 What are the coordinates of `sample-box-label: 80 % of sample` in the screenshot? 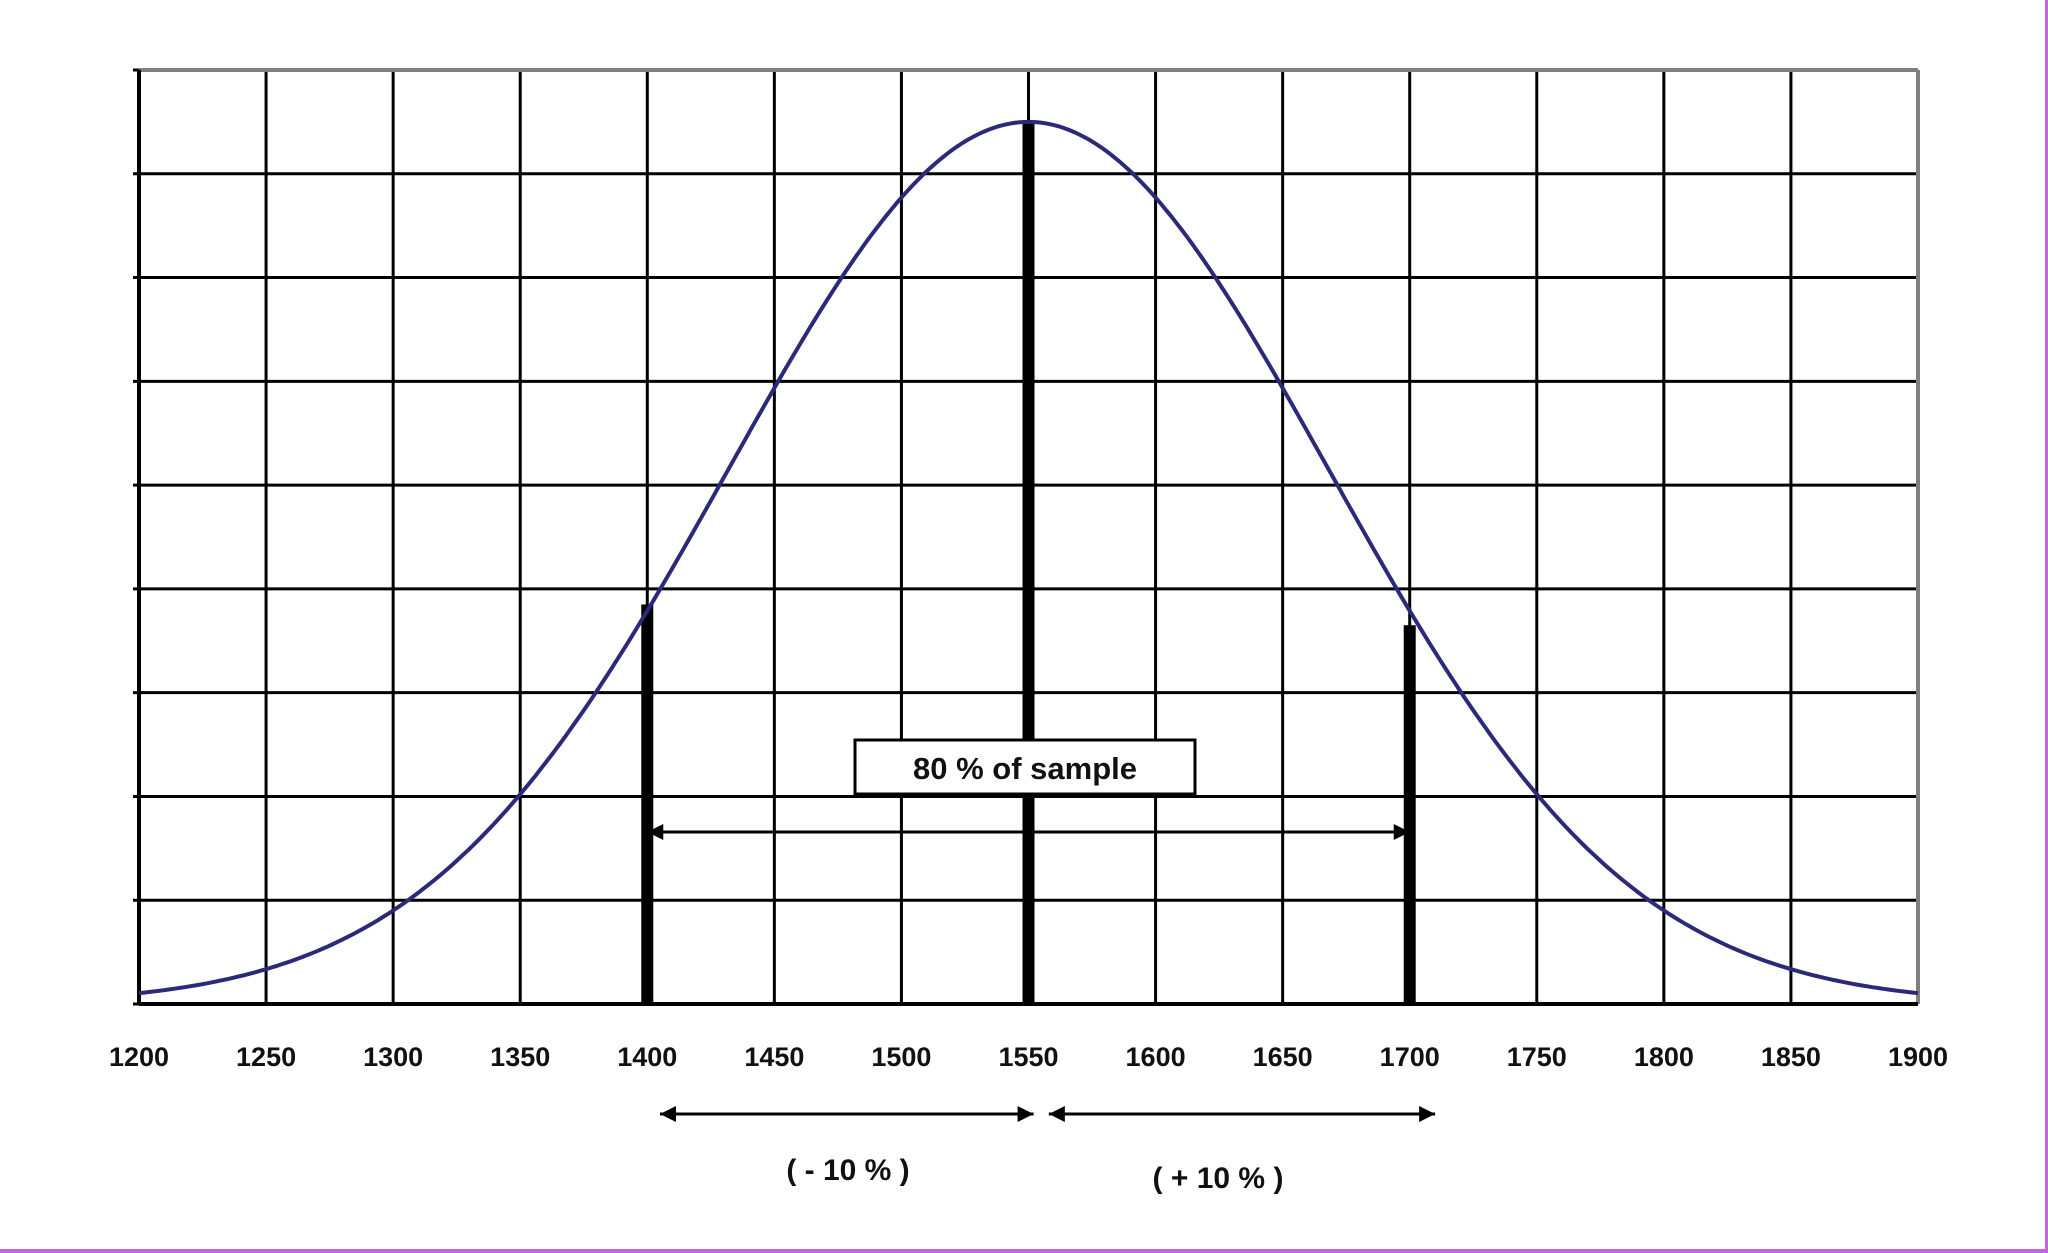 It's located at (1025, 768).